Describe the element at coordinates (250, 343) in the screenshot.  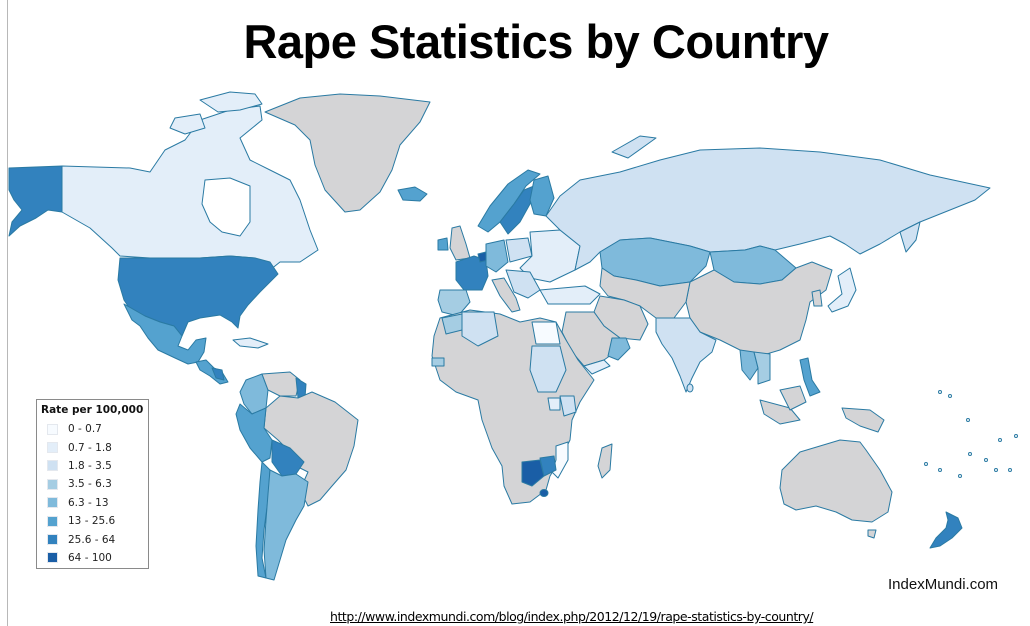
I see `region-cuba` at that location.